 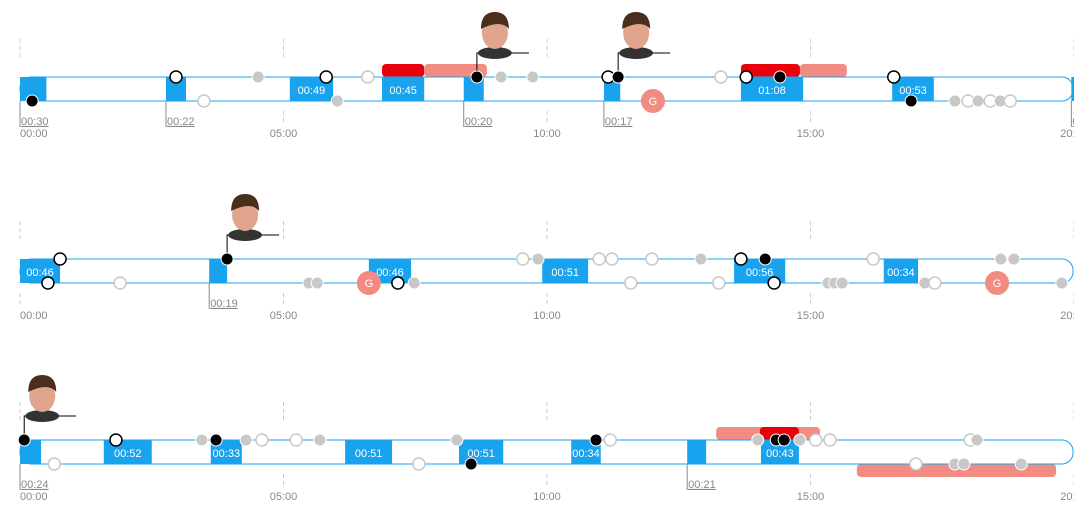 What do you see at coordinates (1073, 122) in the screenshot?
I see `shift-label: 00:03` at bounding box center [1073, 122].